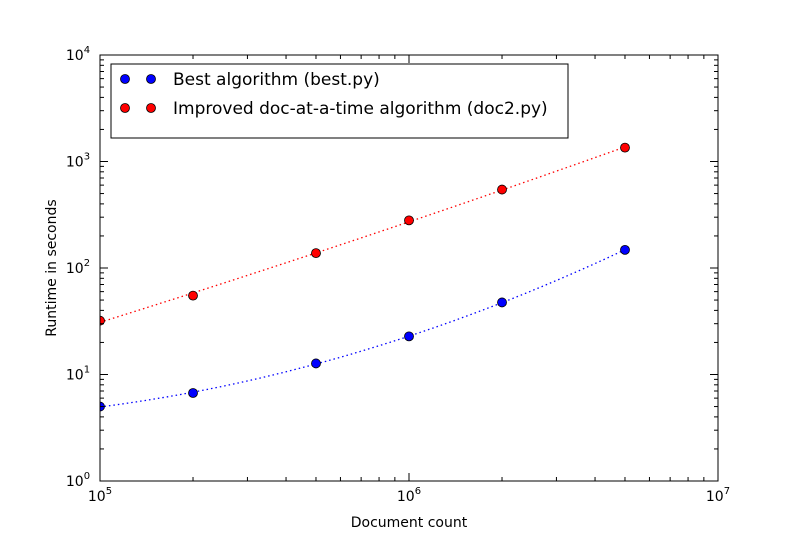 The height and width of the screenshot is (536, 797). I want to click on x-tick-label: 10⁶, so click(409, 495).